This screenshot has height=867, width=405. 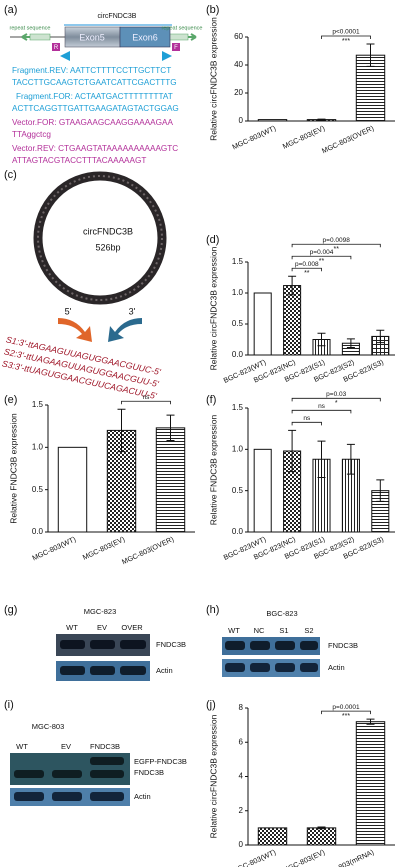 What do you see at coordinates (95, 148) in the screenshot?
I see `sequence-line: Vector.REV: CTGAAGTATAAAAAAAAAAGTC` at bounding box center [95, 148].